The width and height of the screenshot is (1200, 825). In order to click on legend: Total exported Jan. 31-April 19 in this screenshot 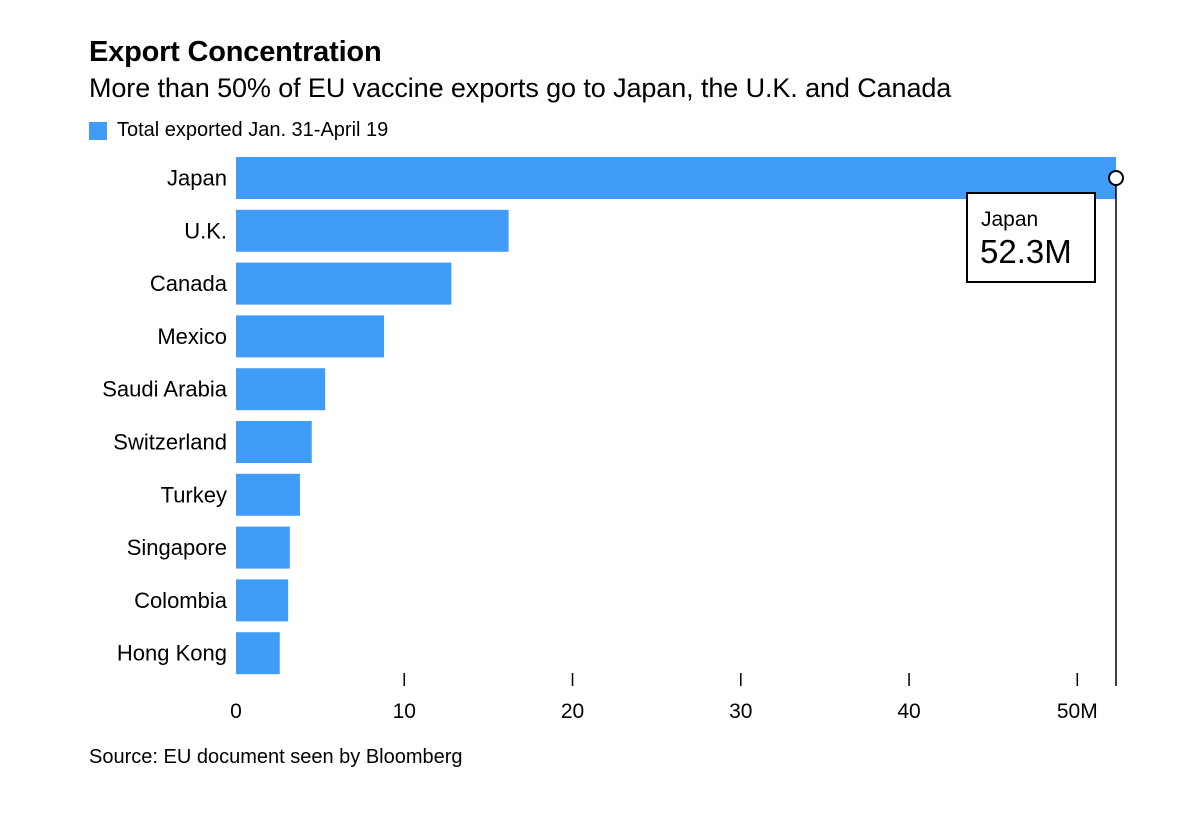, I will do `click(238, 130)`.